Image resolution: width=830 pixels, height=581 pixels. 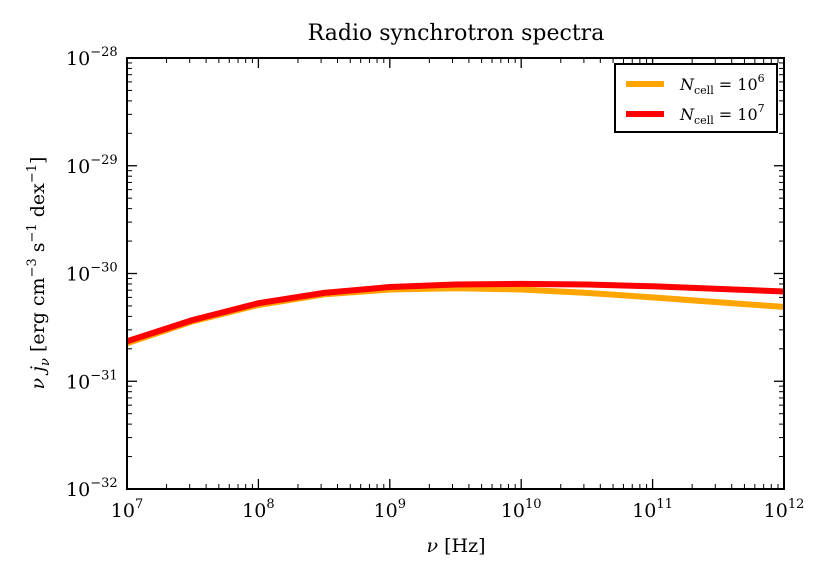 I want to click on legend-label-sup: 7, so click(x=761, y=108).